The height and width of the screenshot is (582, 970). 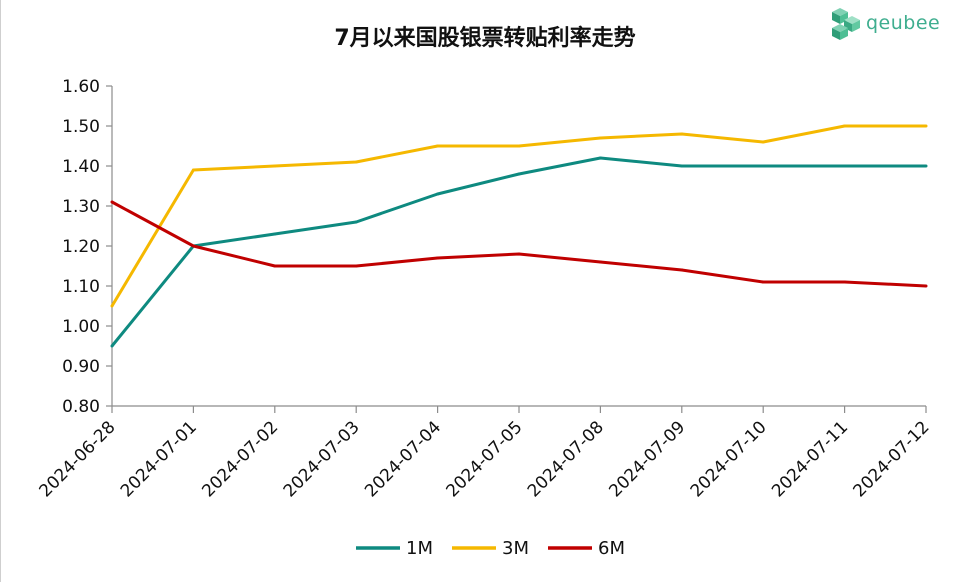 What do you see at coordinates (729, 459) in the screenshot?
I see `x-tick-label: 2024-07-10` at bounding box center [729, 459].